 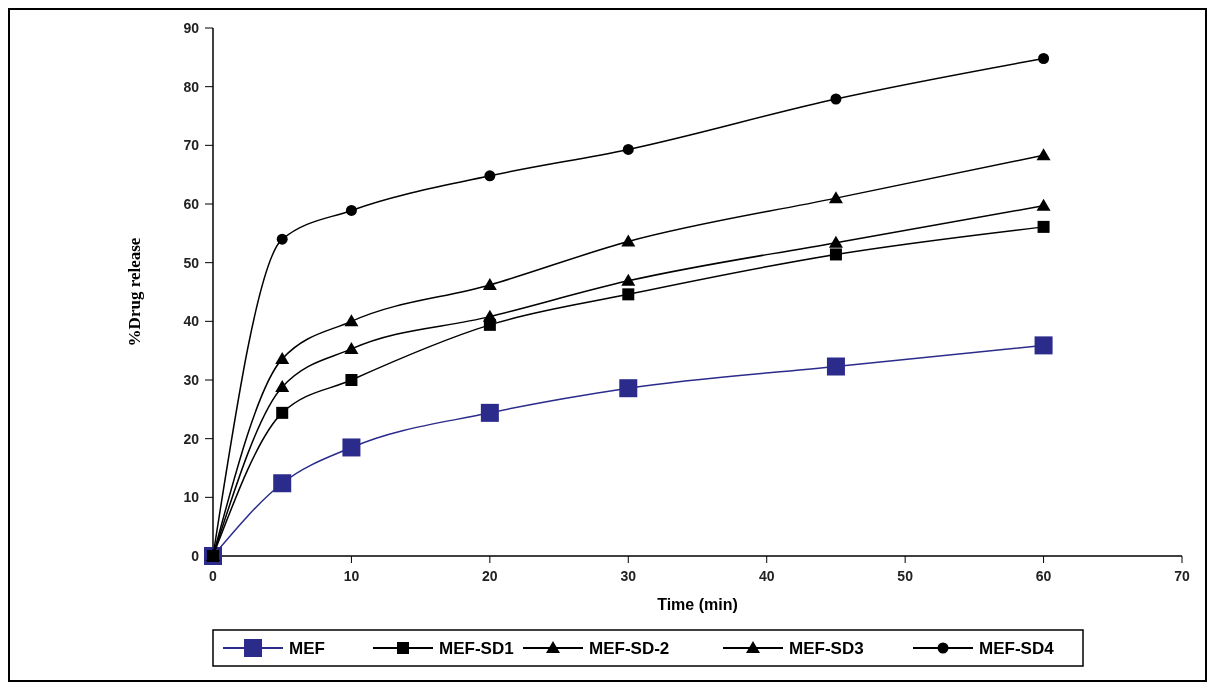 What do you see at coordinates (905, 576) in the screenshot?
I see `x-tick-label: 50` at bounding box center [905, 576].